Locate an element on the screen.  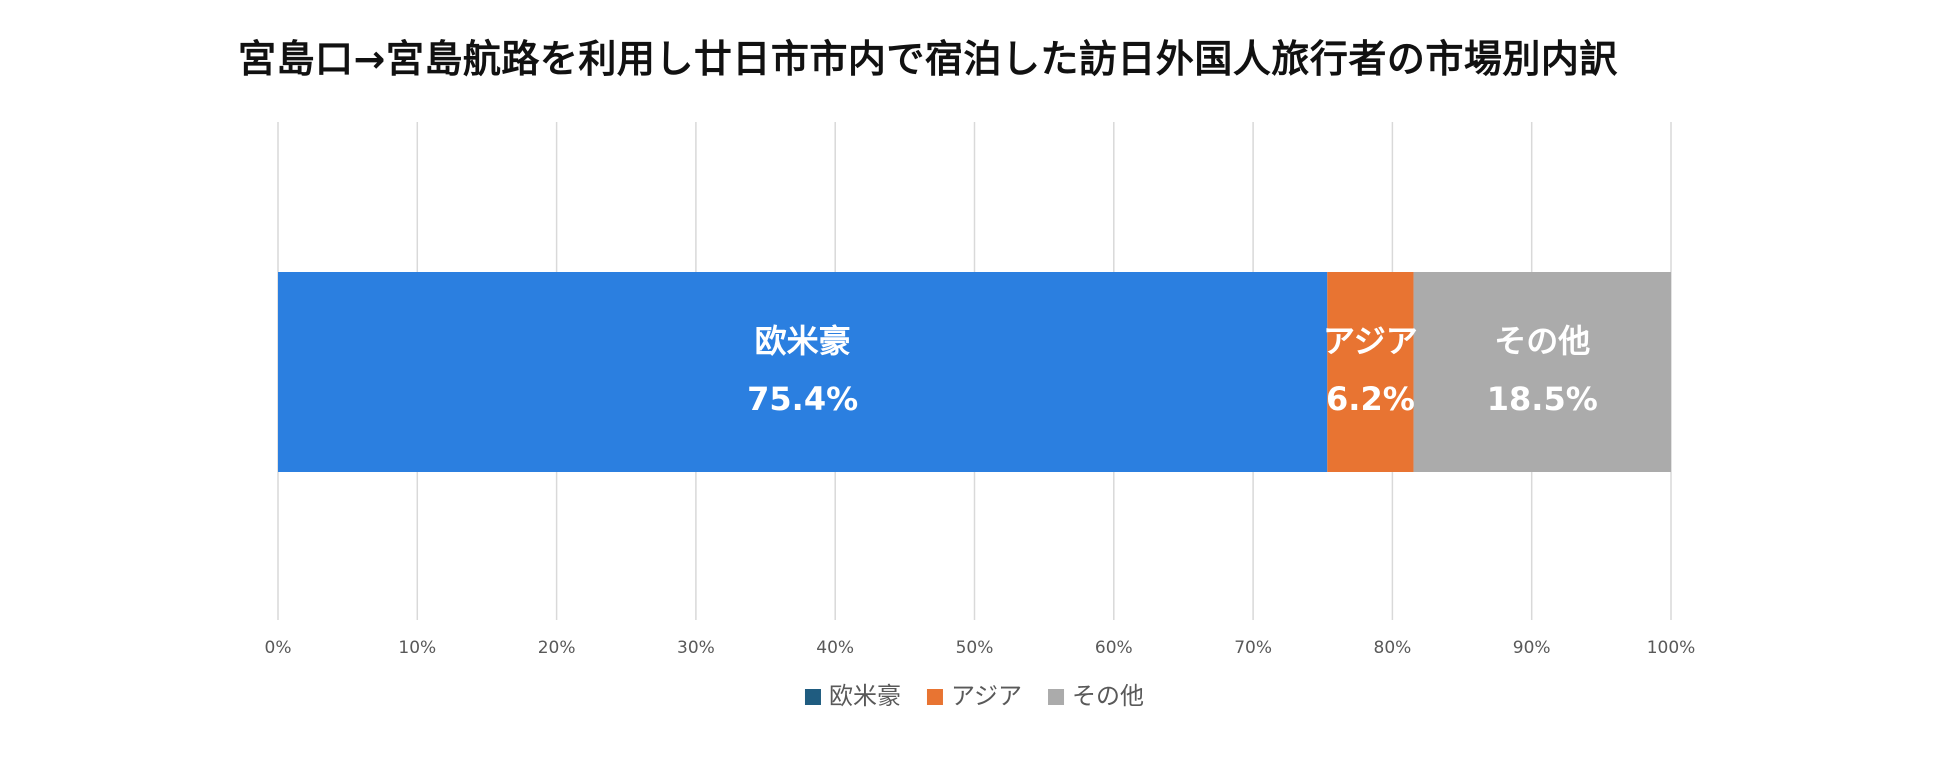
x-tick-label: 60% is located at coordinates (1114, 648).